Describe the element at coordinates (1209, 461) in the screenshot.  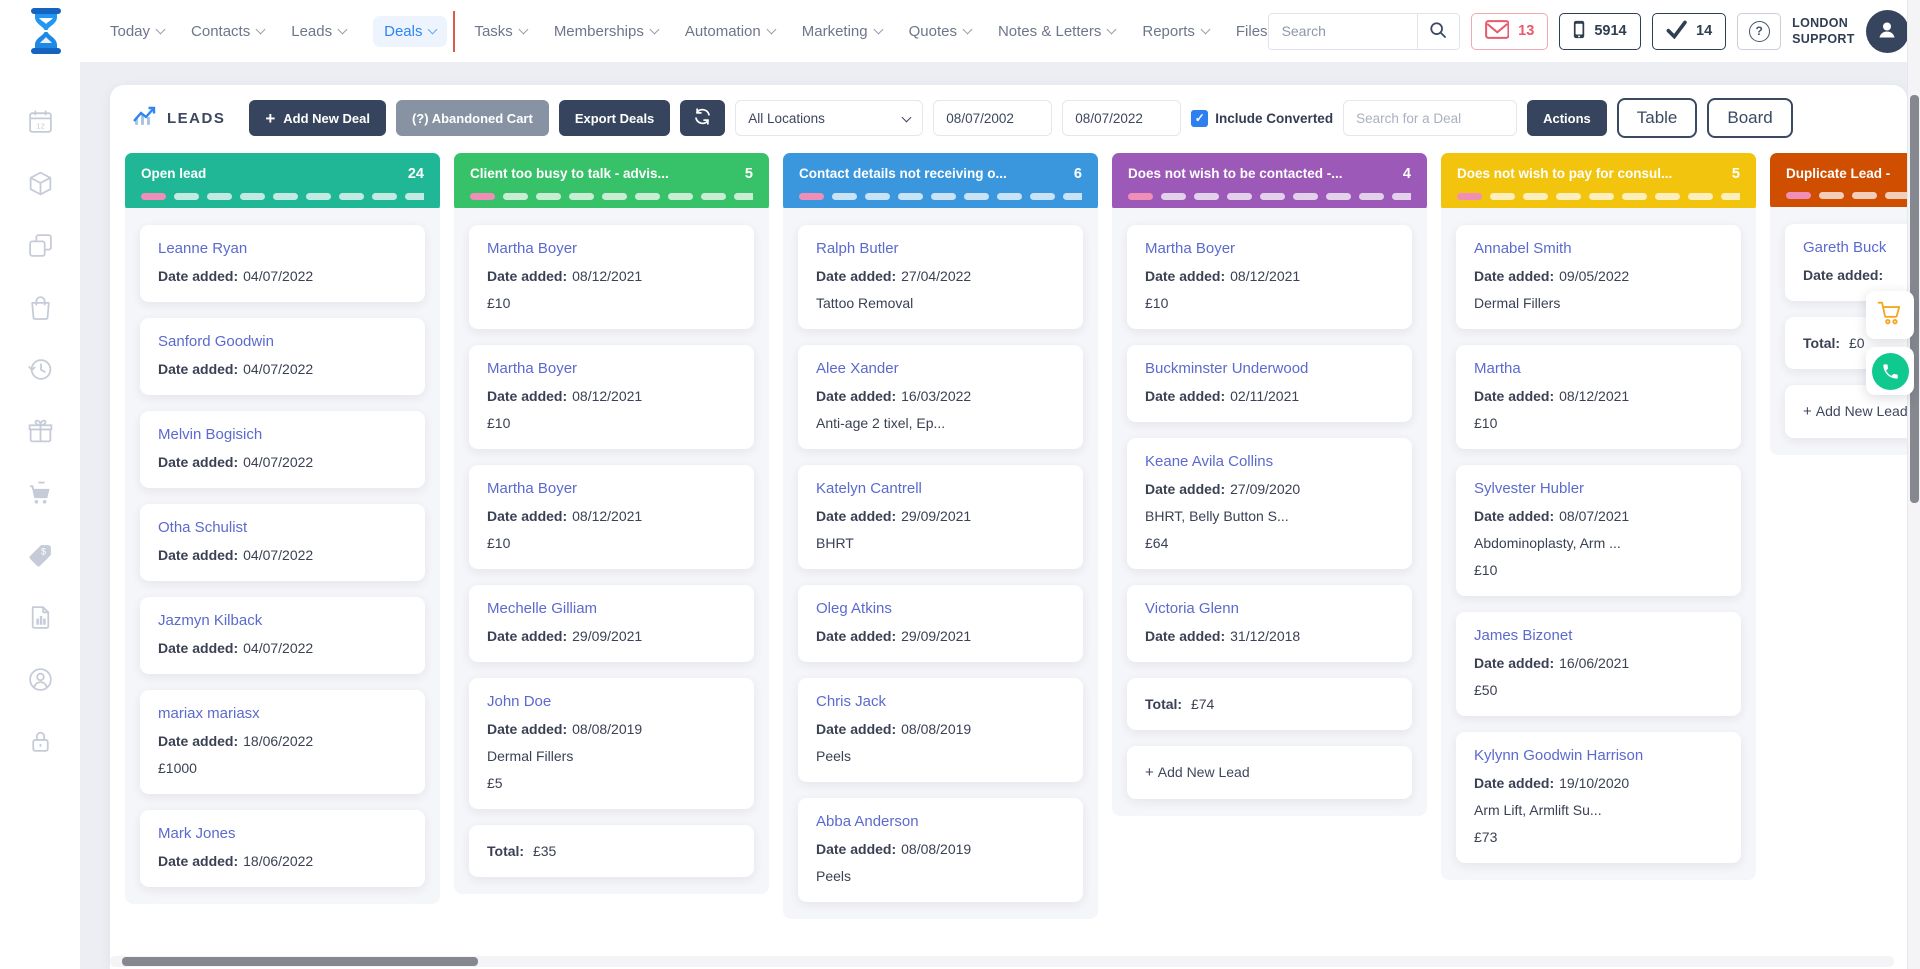
I see `lead-name-link: Keane Avila Collins` at that location.